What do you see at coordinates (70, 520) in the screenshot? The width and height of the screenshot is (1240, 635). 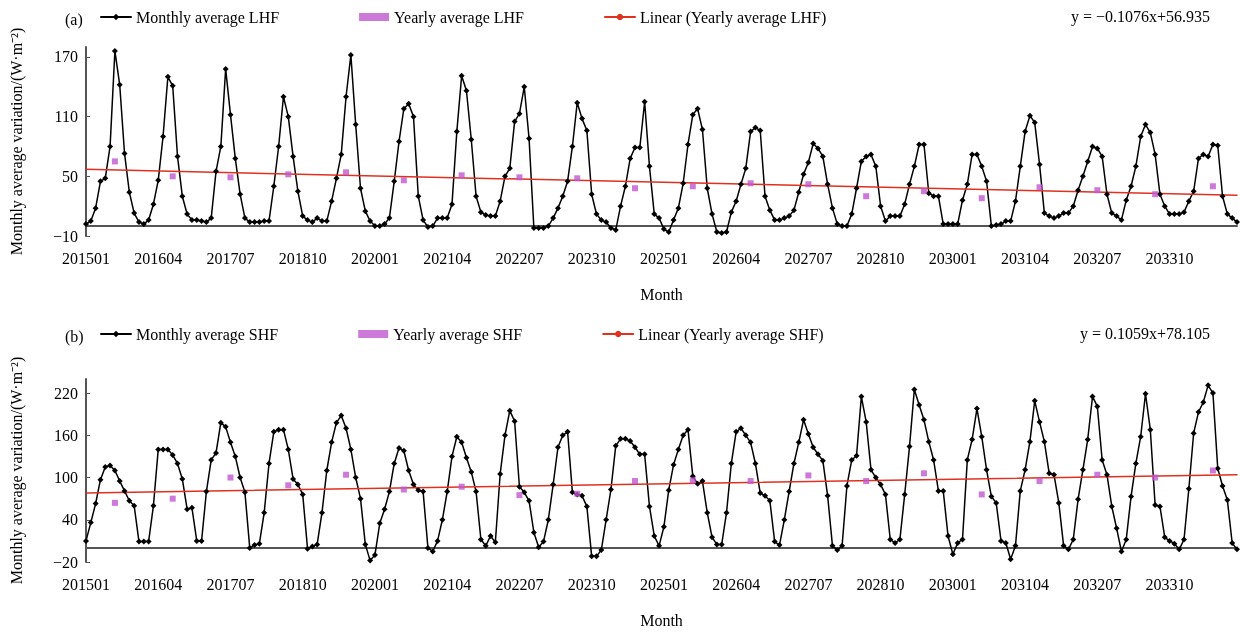 I see `y-tick-label: 40` at bounding box center [70, 520].